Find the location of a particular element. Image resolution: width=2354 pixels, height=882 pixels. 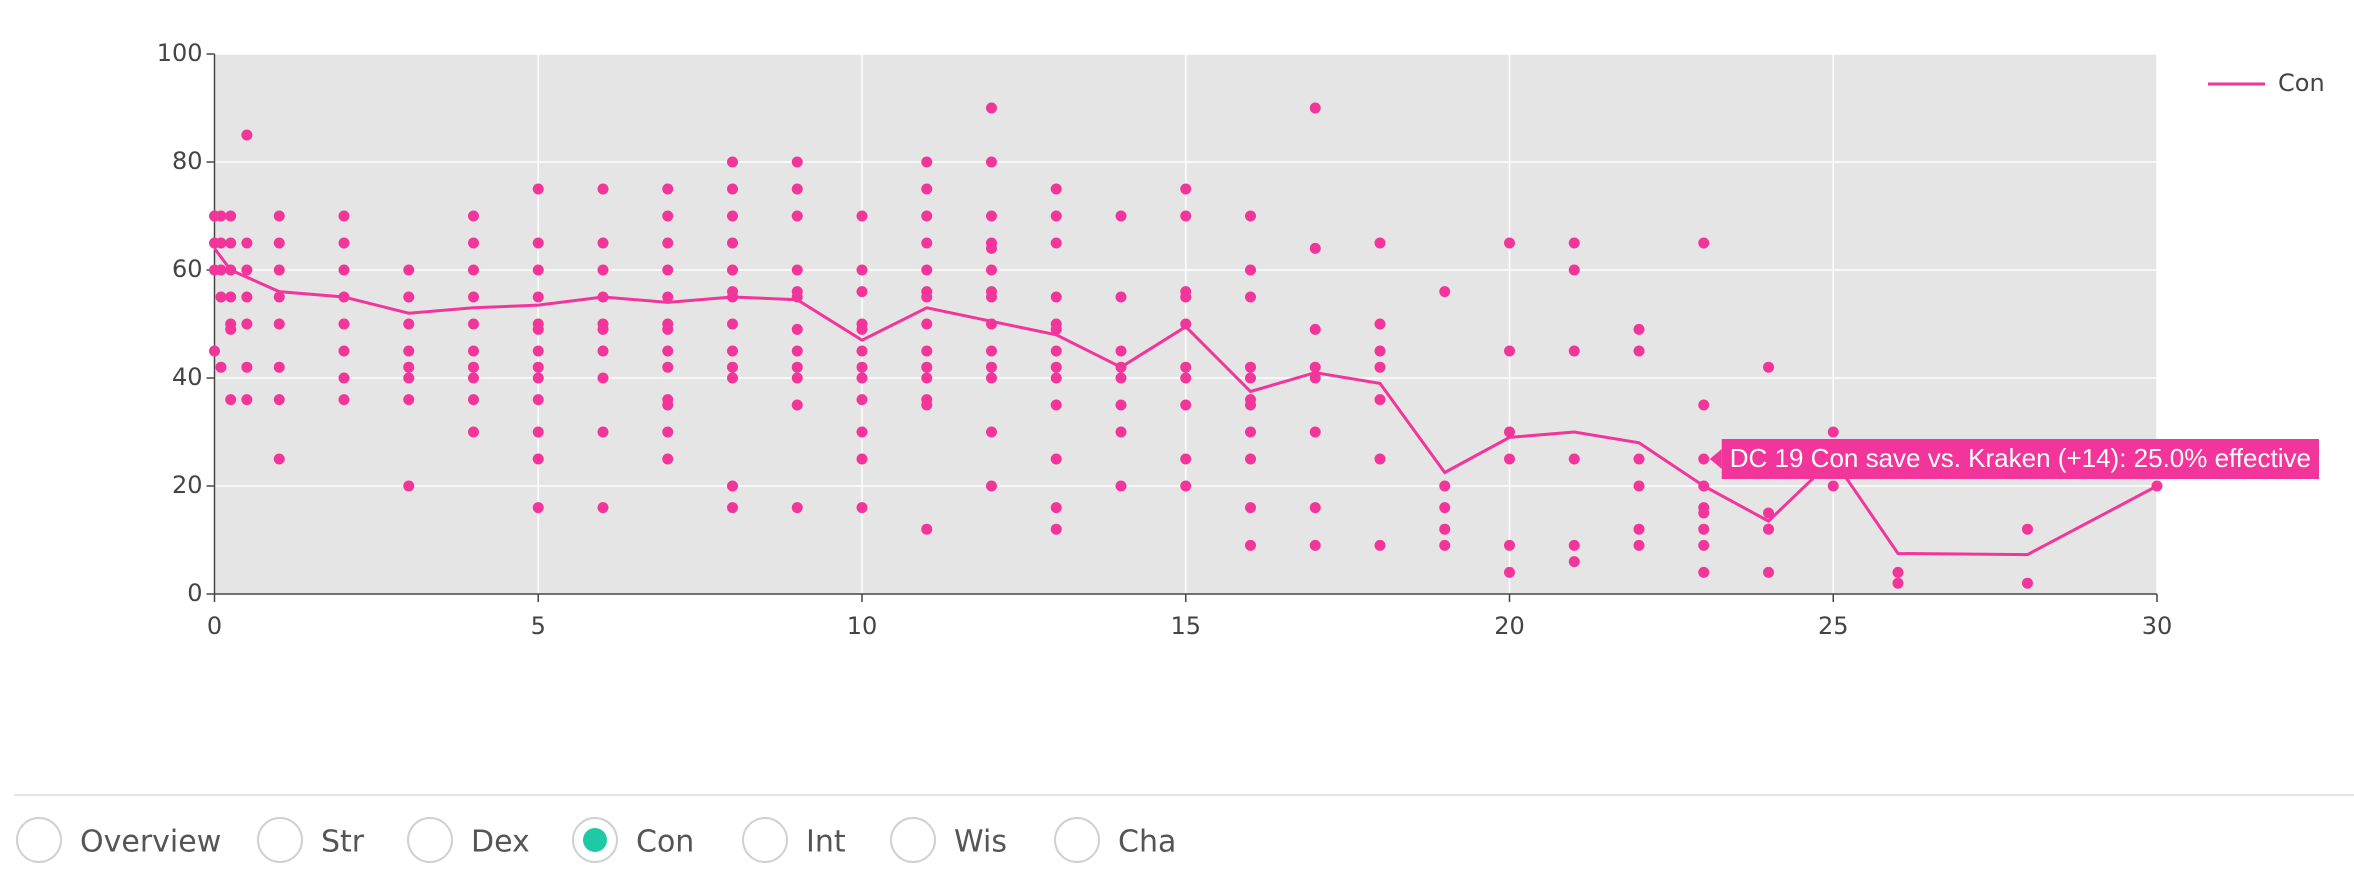

radio-dot is located at coordinates (595, 840).